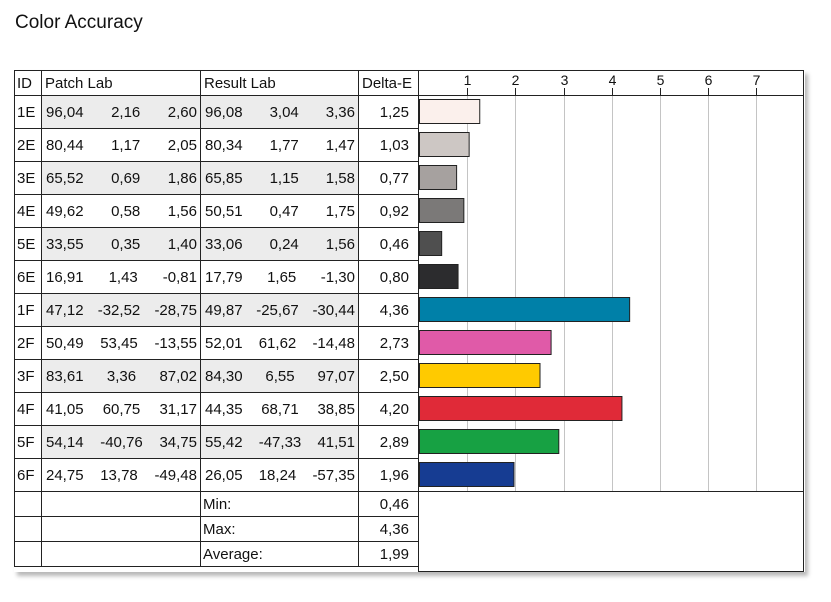  Describe the element at coordinates (333, 343) in the screenshot. I see `lab-b-value: -14,48` at that location.